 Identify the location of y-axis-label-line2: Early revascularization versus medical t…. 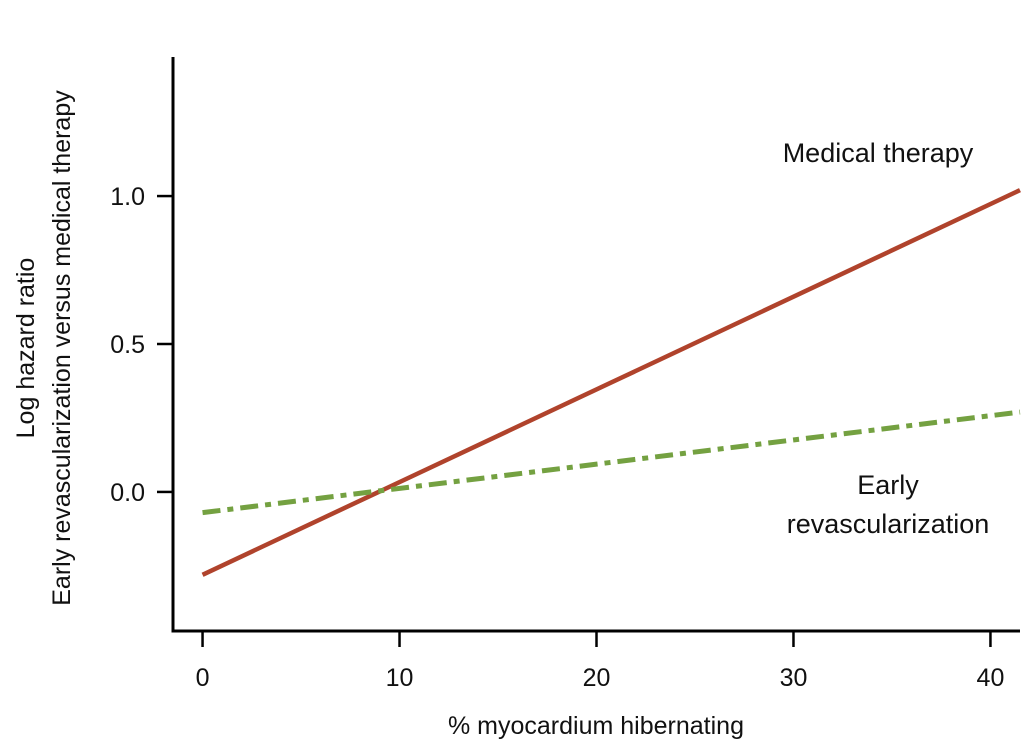
(62, 348).